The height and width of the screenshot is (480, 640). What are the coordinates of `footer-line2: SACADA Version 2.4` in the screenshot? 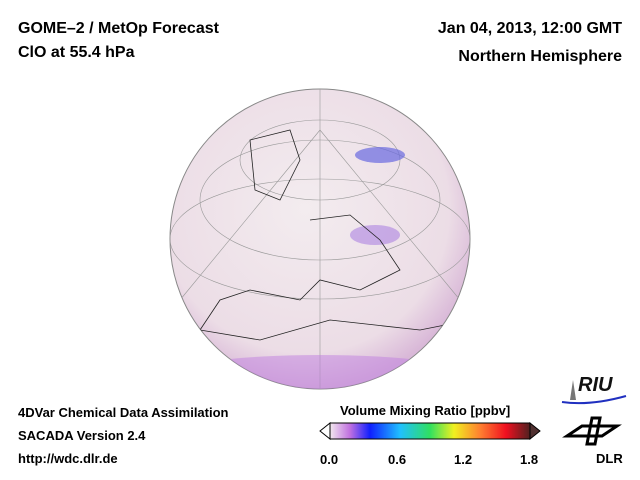 It's located at (82, 435).